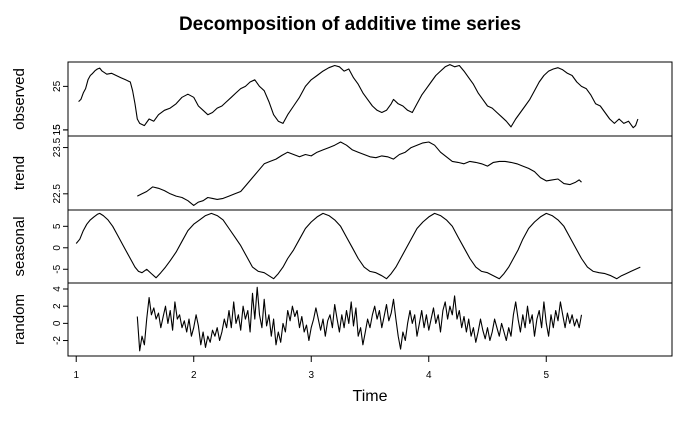 The height and width of the screenshot is (437, 700). What do you see at coordinates (57, 340) in the screenshot?
I see `y-tick-label-random-0: -2` at bounding box center [57, 340].